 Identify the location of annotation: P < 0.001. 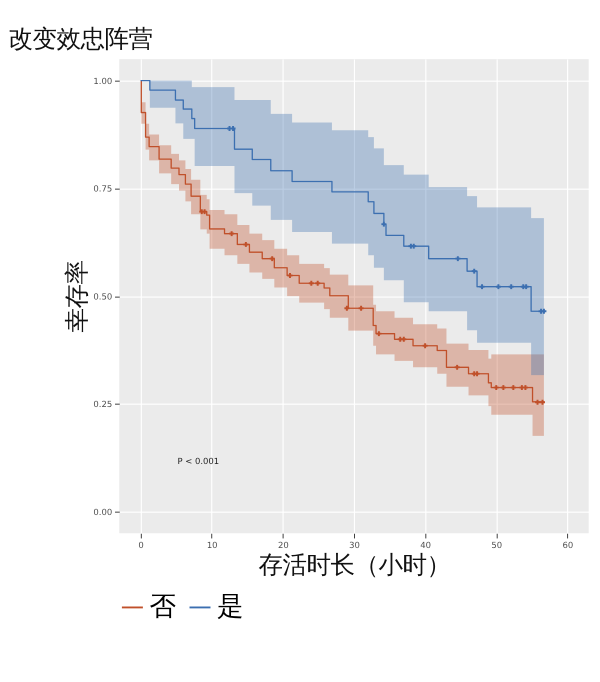
(198, 461).